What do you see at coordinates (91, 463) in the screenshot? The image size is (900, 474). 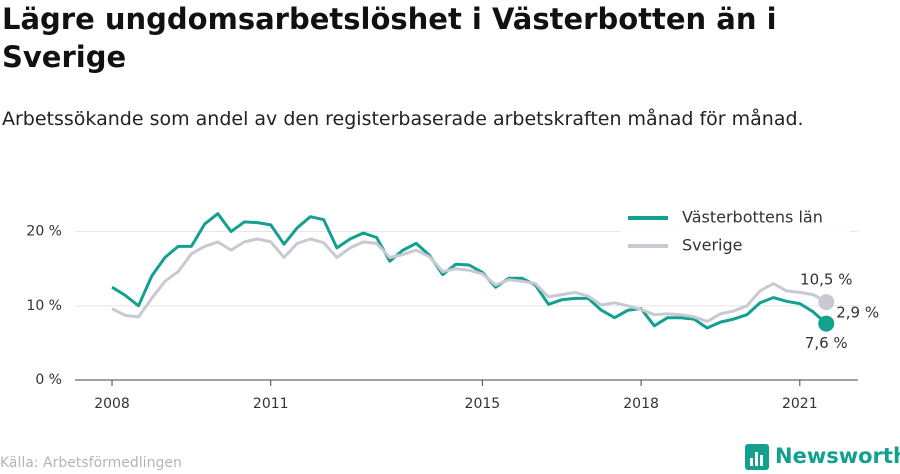 I see `source: Källa: Arbetsförmedlingen` at bounding box center [91, 463].